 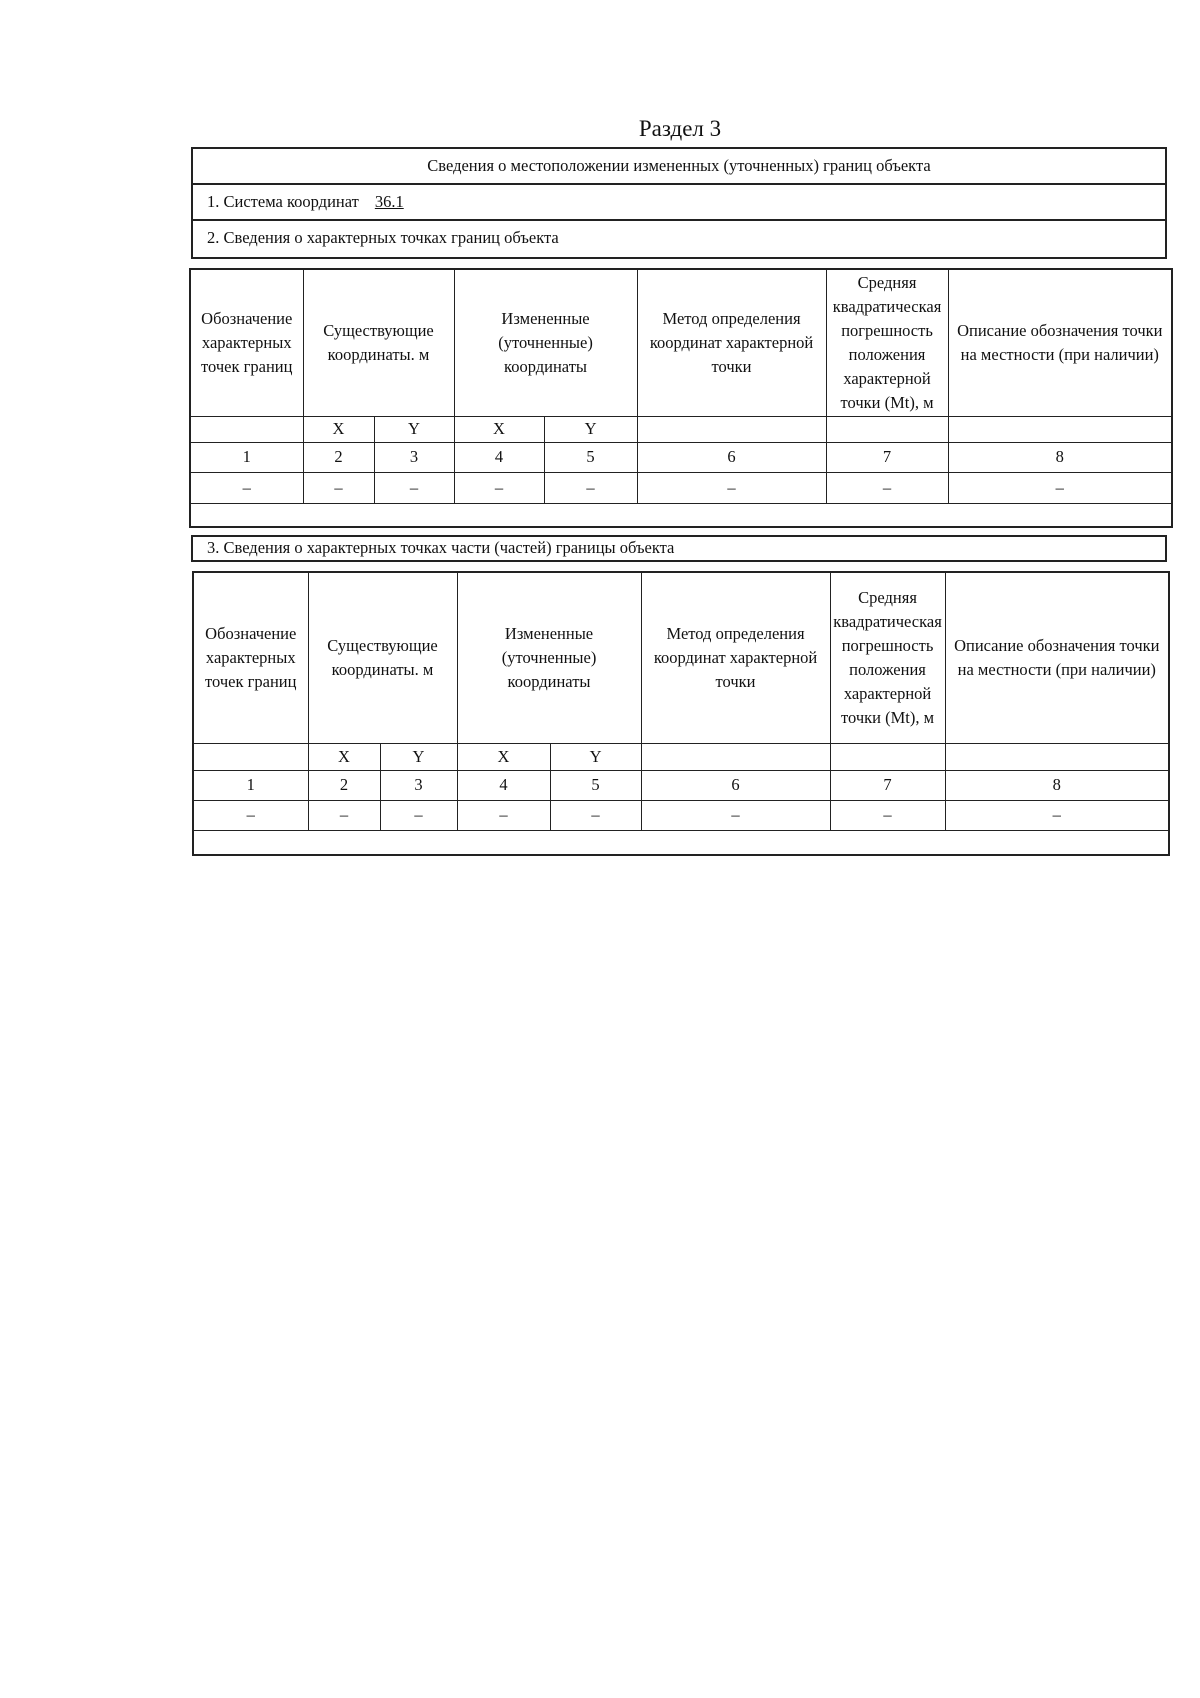 I want to click on coord-system-label: 1. Система координат, so click(x=283, y=201).